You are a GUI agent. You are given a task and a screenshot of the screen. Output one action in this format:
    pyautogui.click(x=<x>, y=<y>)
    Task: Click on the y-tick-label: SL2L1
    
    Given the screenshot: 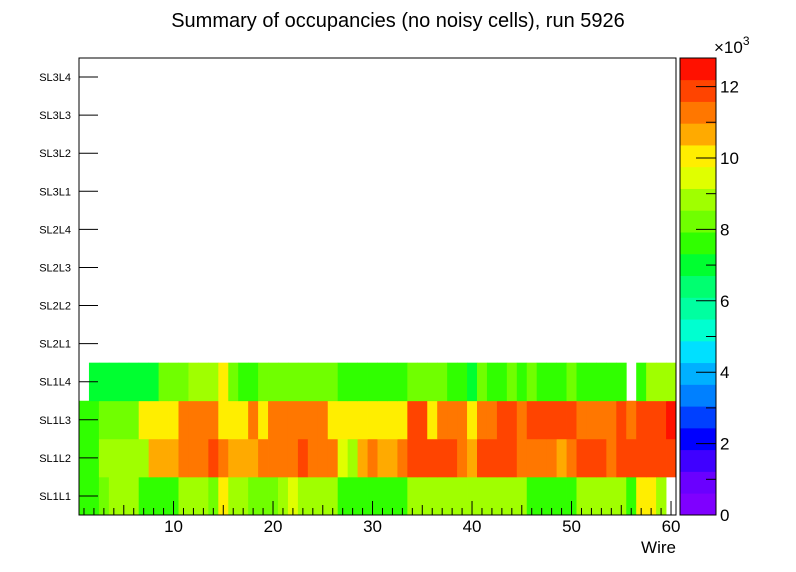 What is the action you would take?
    pyautogui.click(x=55, y=345)
    